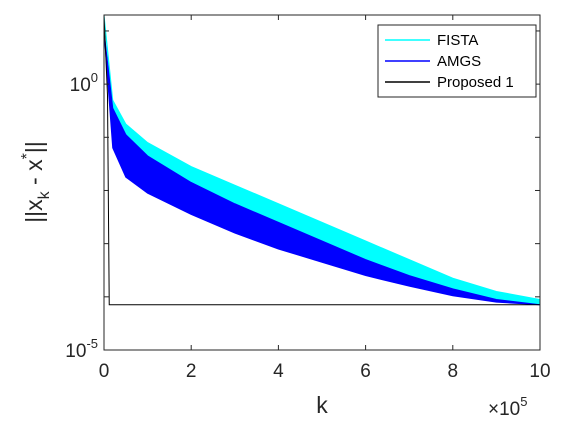  Describe the element at coordinates (539, 371) in the screenshot. I see `x-tick-label: 10` at that location.